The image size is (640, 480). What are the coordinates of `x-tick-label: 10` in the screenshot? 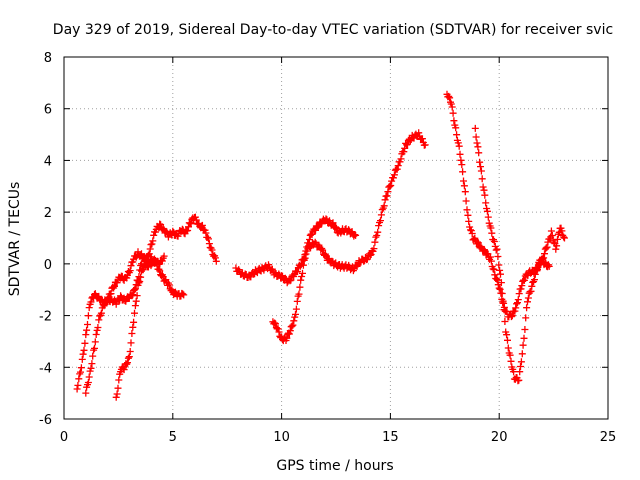 It's located at (281, 437).